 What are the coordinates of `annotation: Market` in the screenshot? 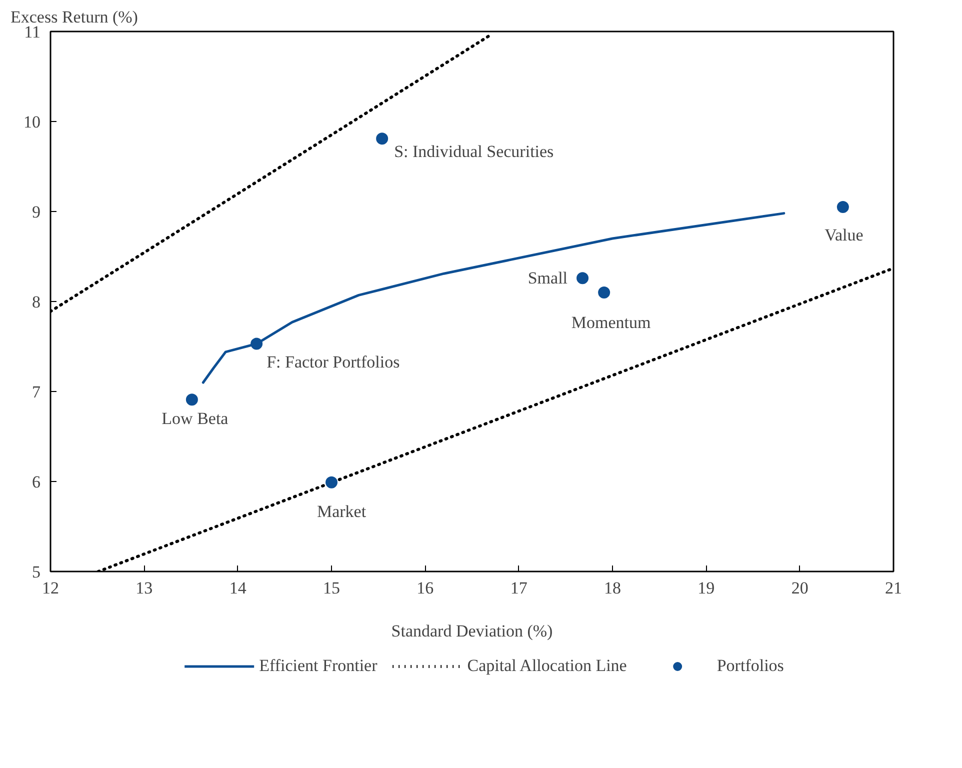 It's located at (341, 511).